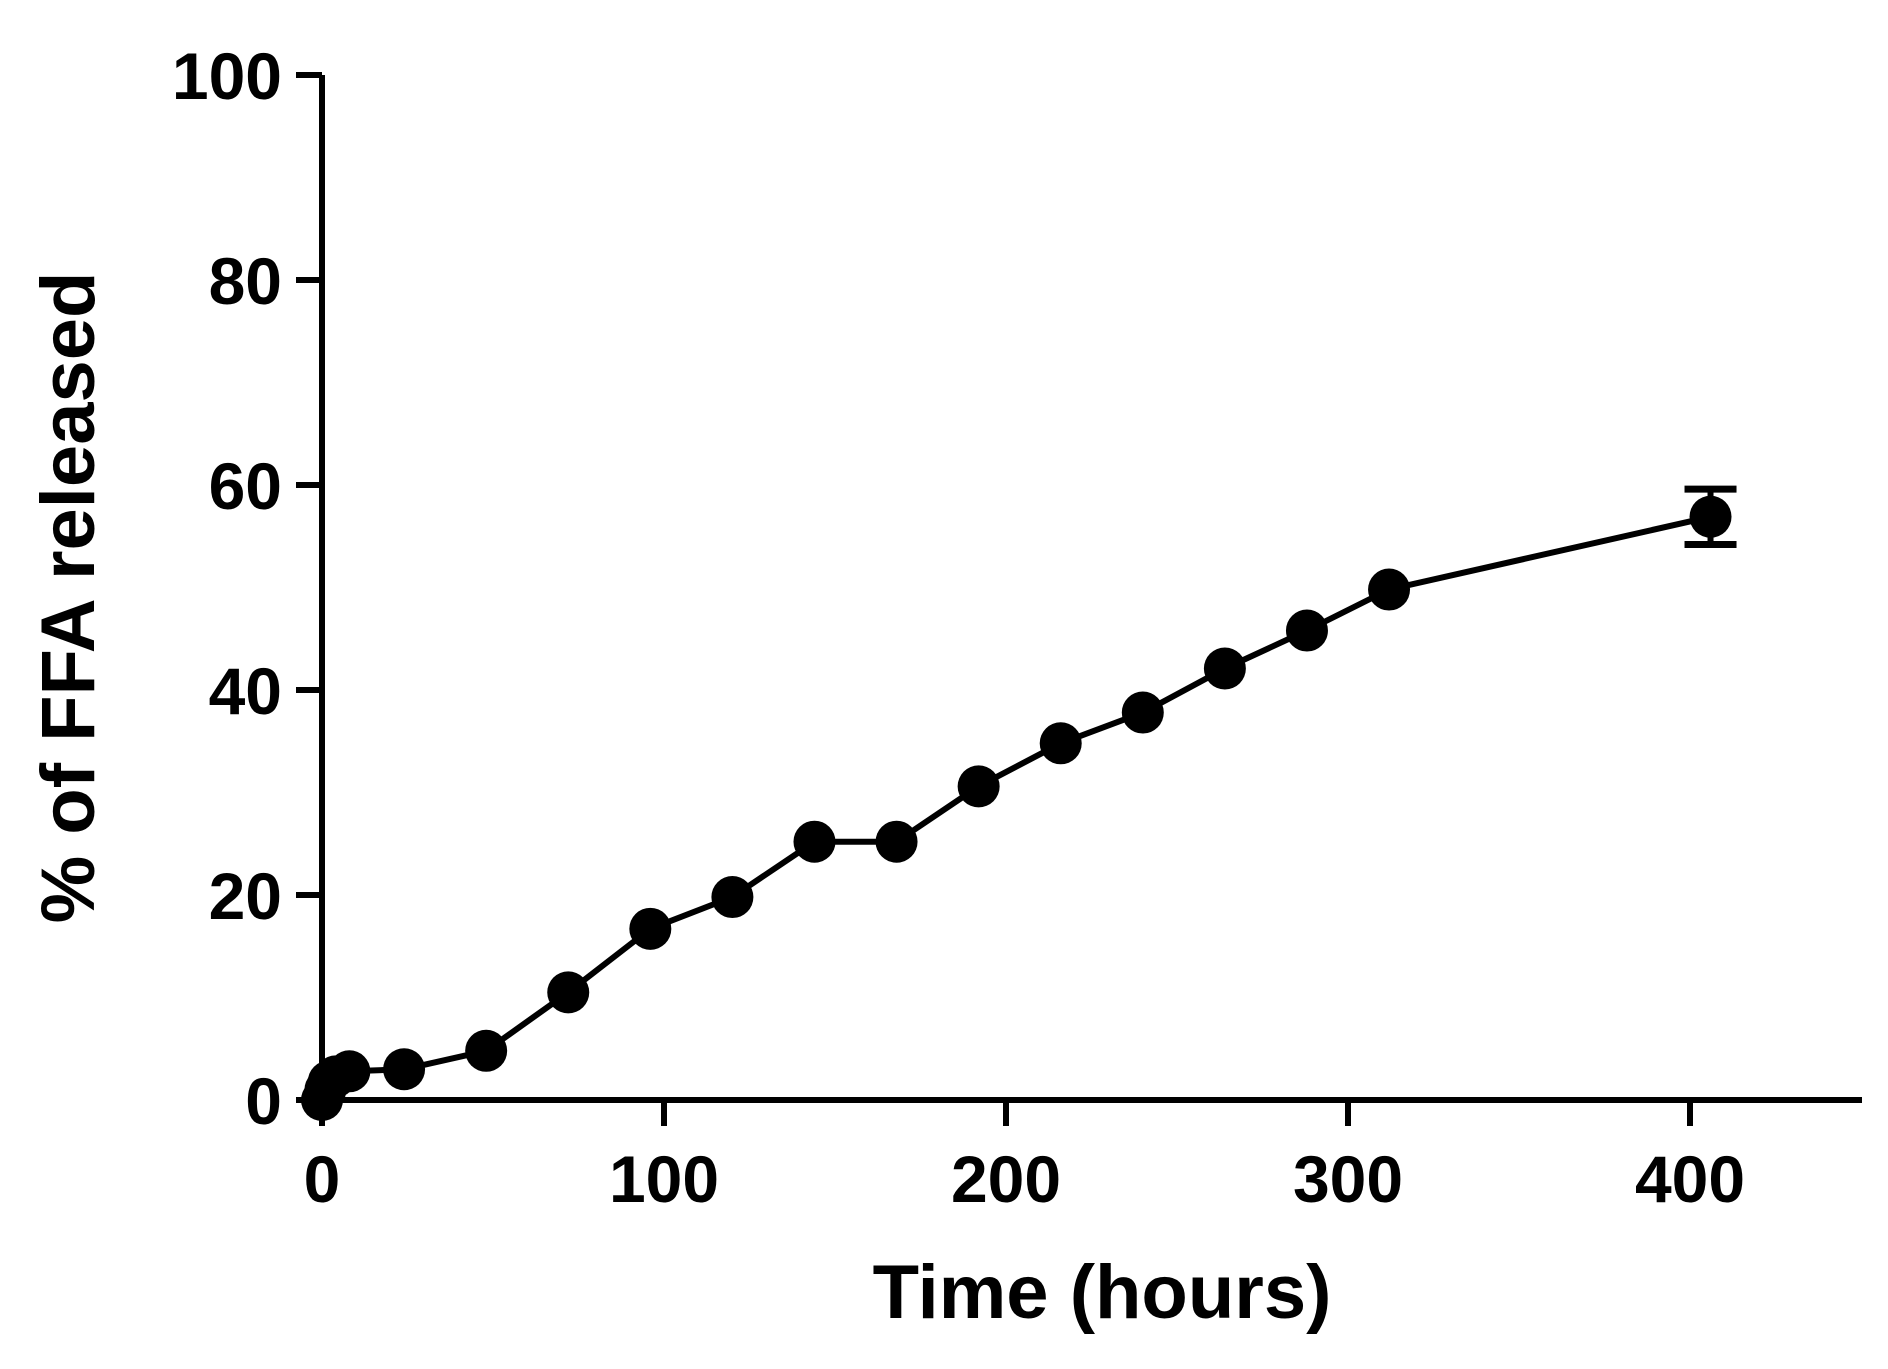 The height and width of the screenshot is (1369, 1888). Describe the element at coordinates (245, 691) in the screenshot. I see `y-tick-label: 40` at that location.